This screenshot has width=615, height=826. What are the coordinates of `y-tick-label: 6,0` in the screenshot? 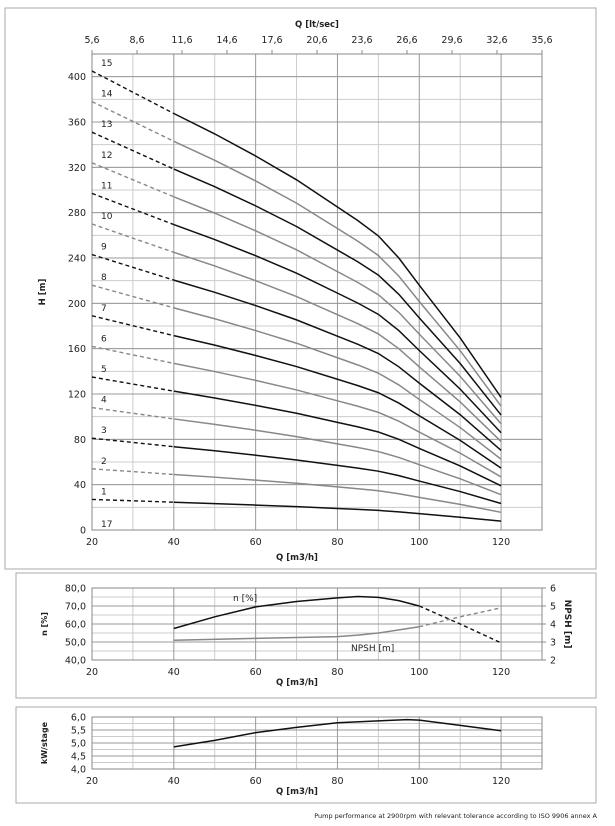 It's located at (78, 718).